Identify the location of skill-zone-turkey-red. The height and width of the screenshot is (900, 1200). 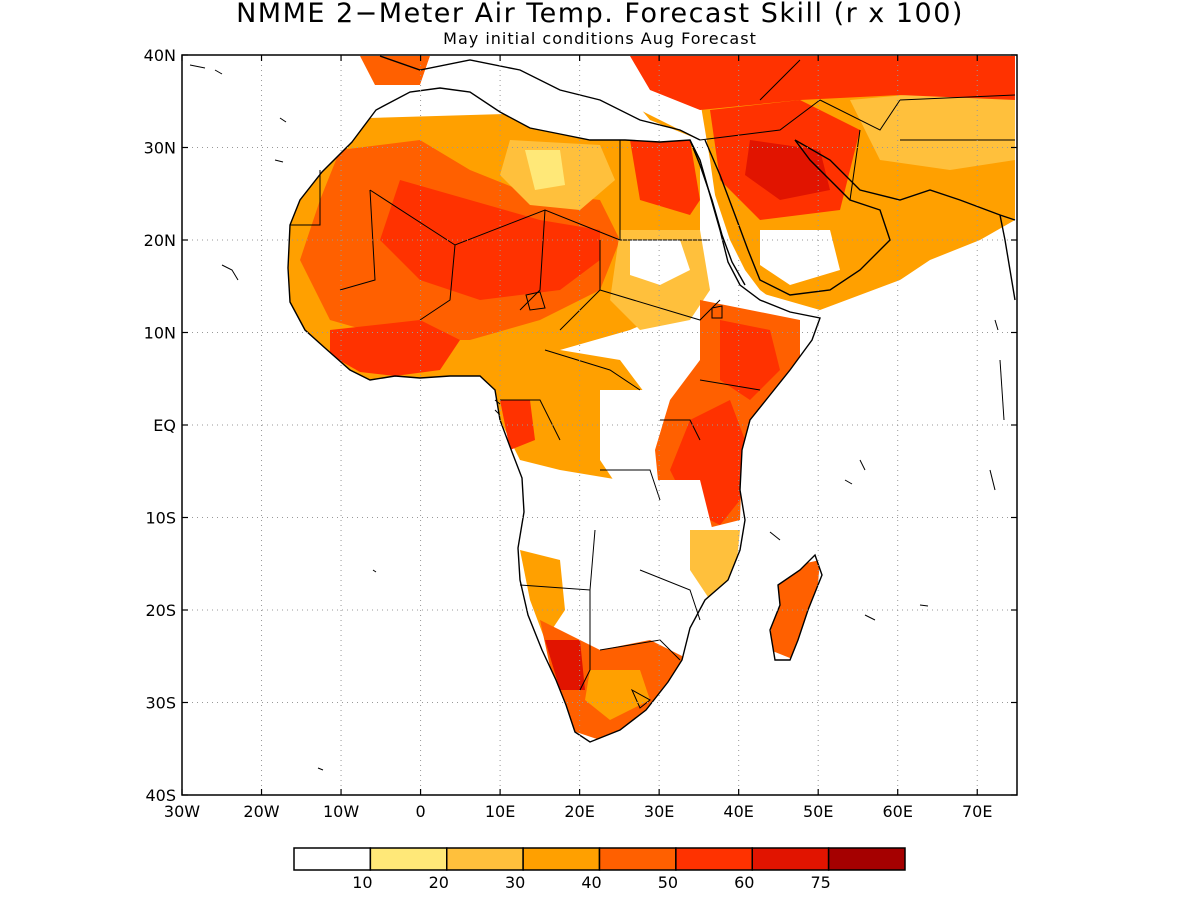
(822, 83).